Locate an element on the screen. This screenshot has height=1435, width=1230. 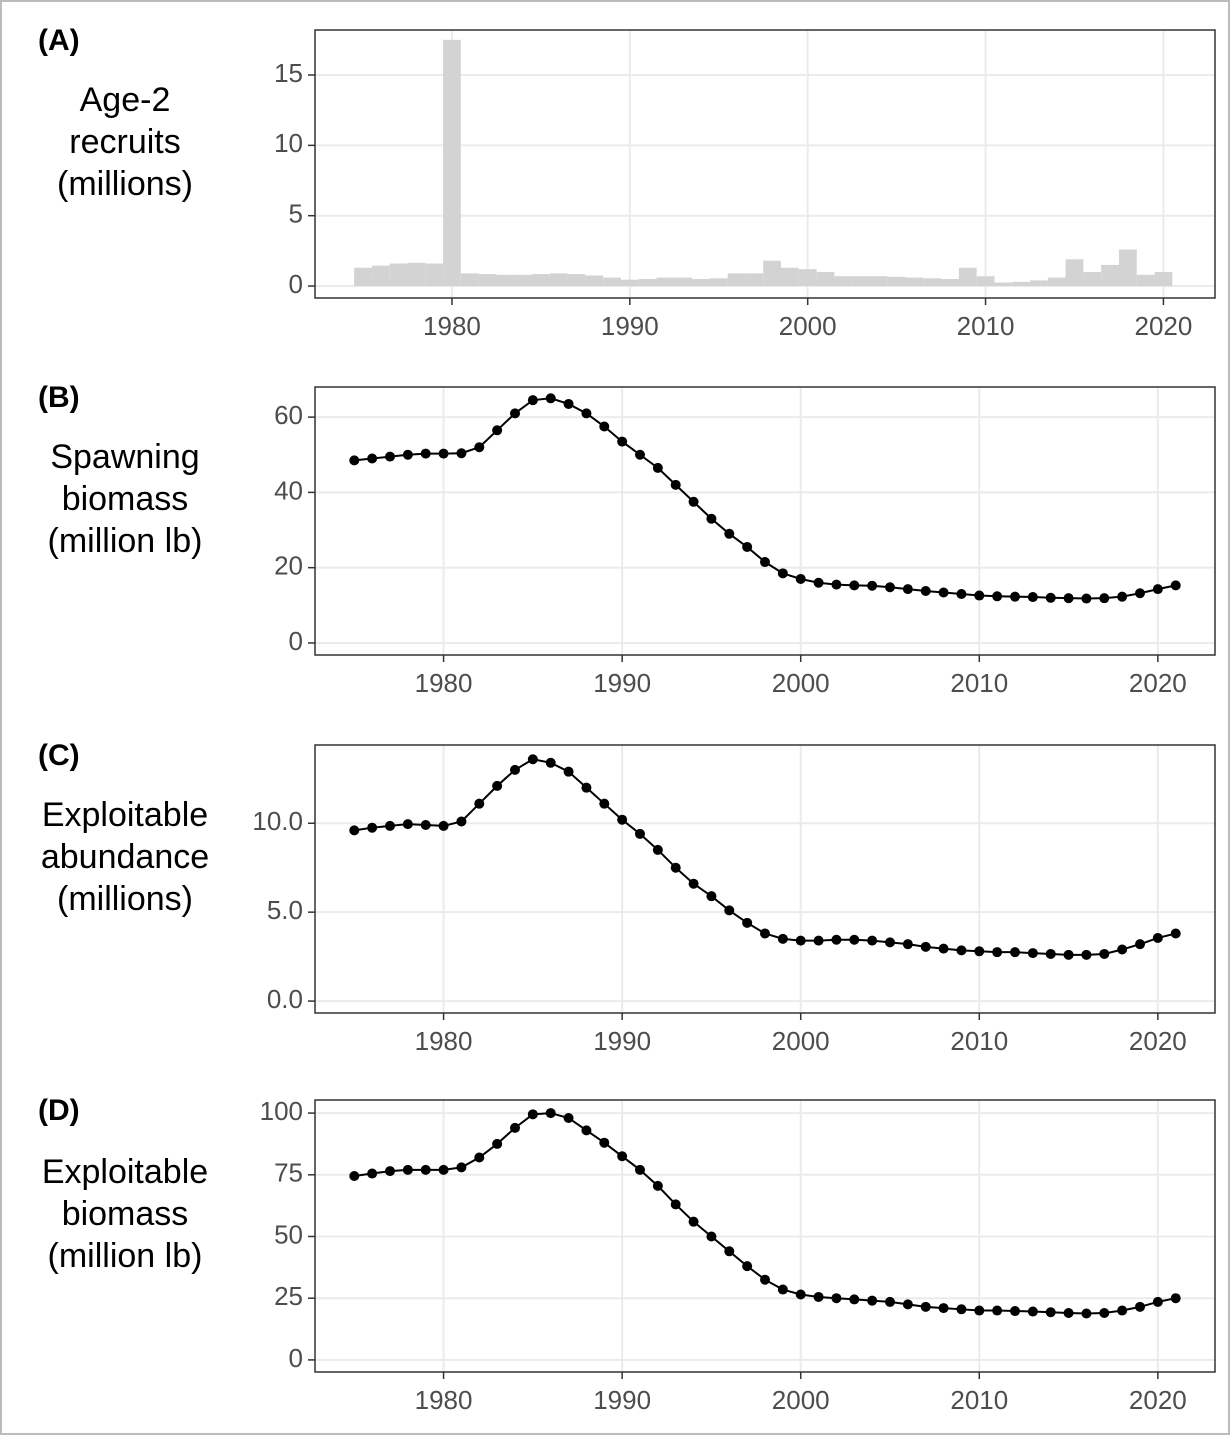
plot-background is located at coordinates (765, 879).